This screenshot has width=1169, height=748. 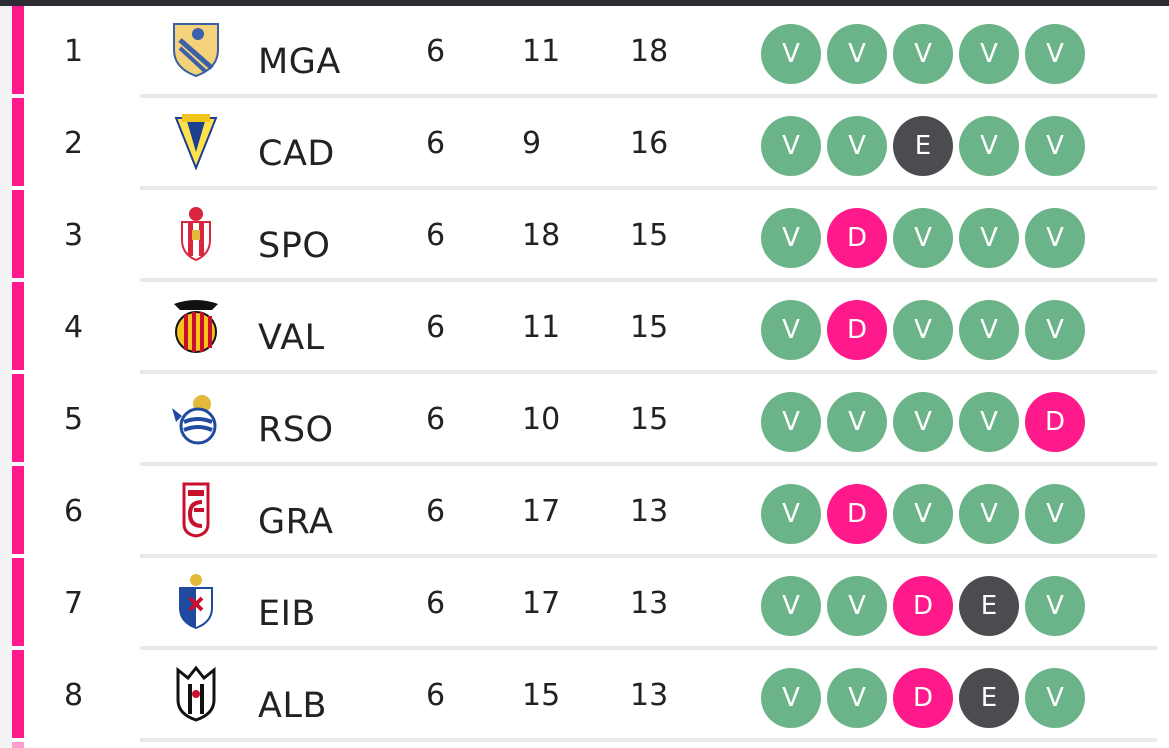 I want to click on position: 6, so click(x=74, y=511).